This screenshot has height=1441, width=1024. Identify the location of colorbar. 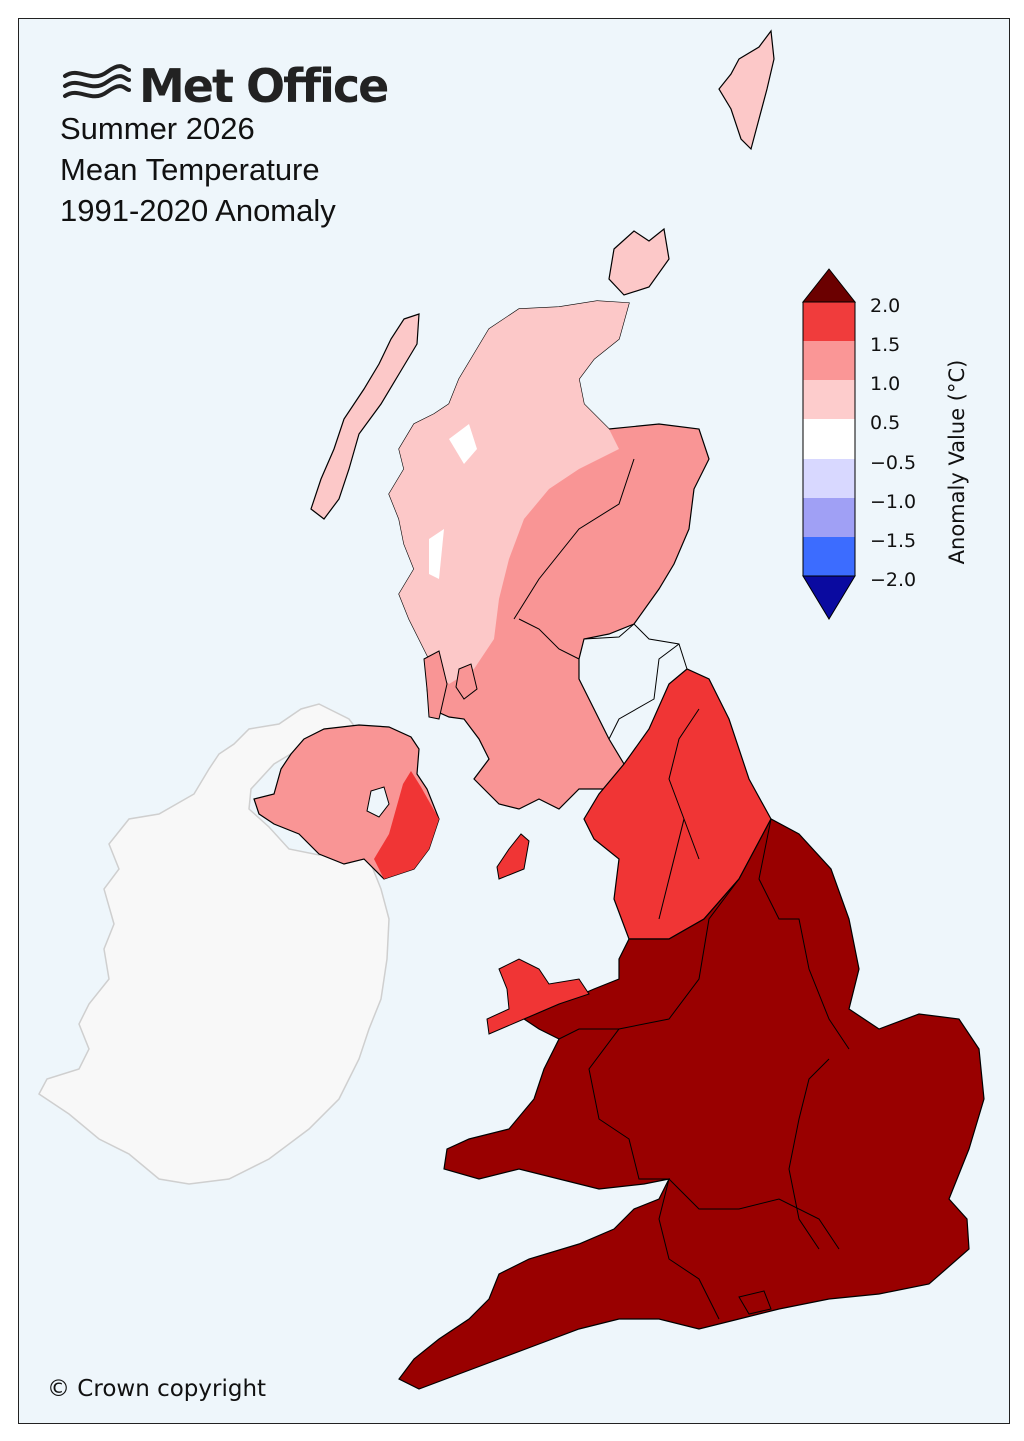
(829, 444).